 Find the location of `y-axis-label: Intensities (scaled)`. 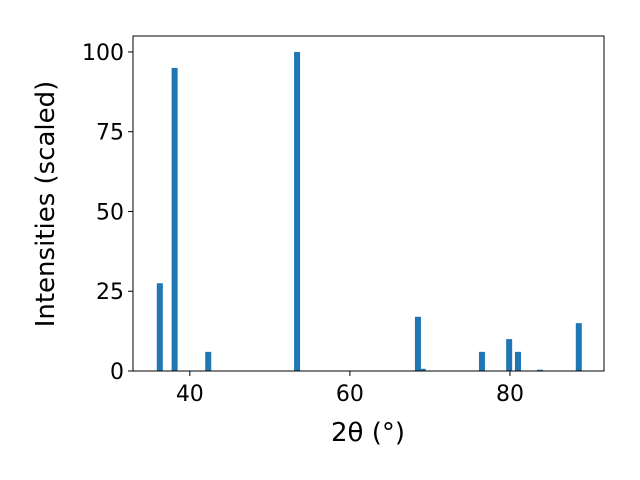

y-axis-label: Intensities (scaled) is located at coordinates (46, 204).